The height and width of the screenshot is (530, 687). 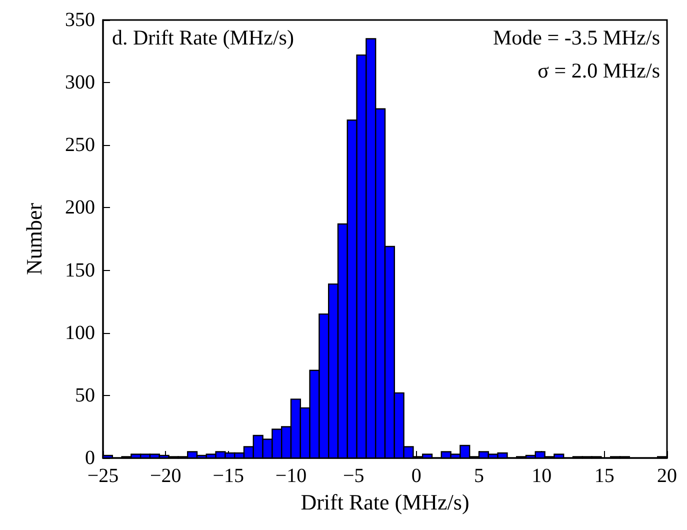 I want to click on x-tick-label: −5, so click(x=353, y=476).